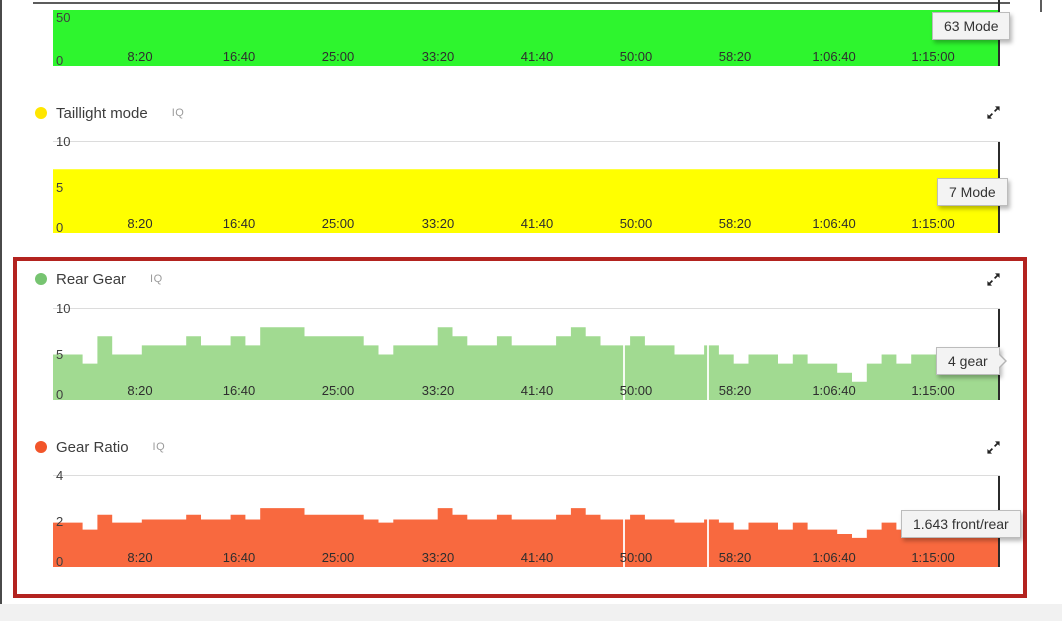 This screenshot has width=1062, height=621. I want to click on top-right-tick, so click(1041, 6).